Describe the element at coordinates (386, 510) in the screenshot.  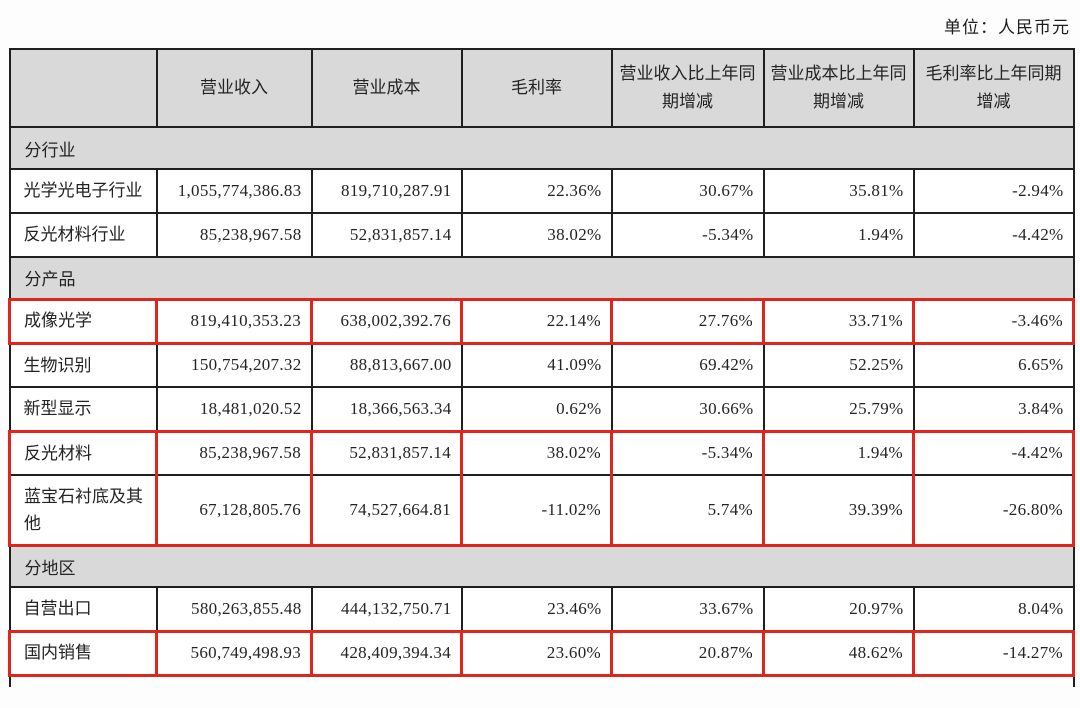
I see `value-cell: 74,527,664.81` at that location.